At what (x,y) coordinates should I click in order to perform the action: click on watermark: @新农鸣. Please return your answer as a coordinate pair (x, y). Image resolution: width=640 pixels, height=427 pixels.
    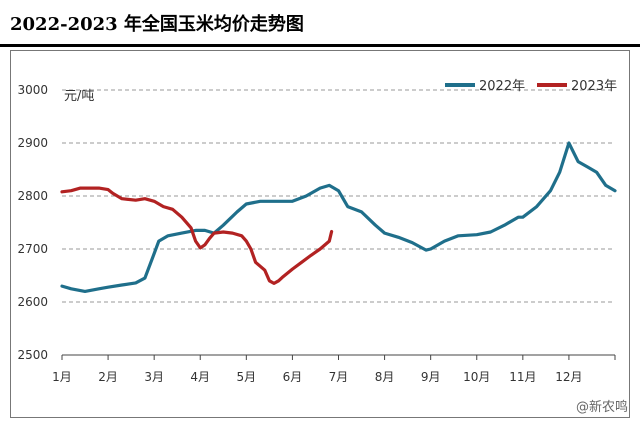
    Looking at the image, I should click on (601, 407).